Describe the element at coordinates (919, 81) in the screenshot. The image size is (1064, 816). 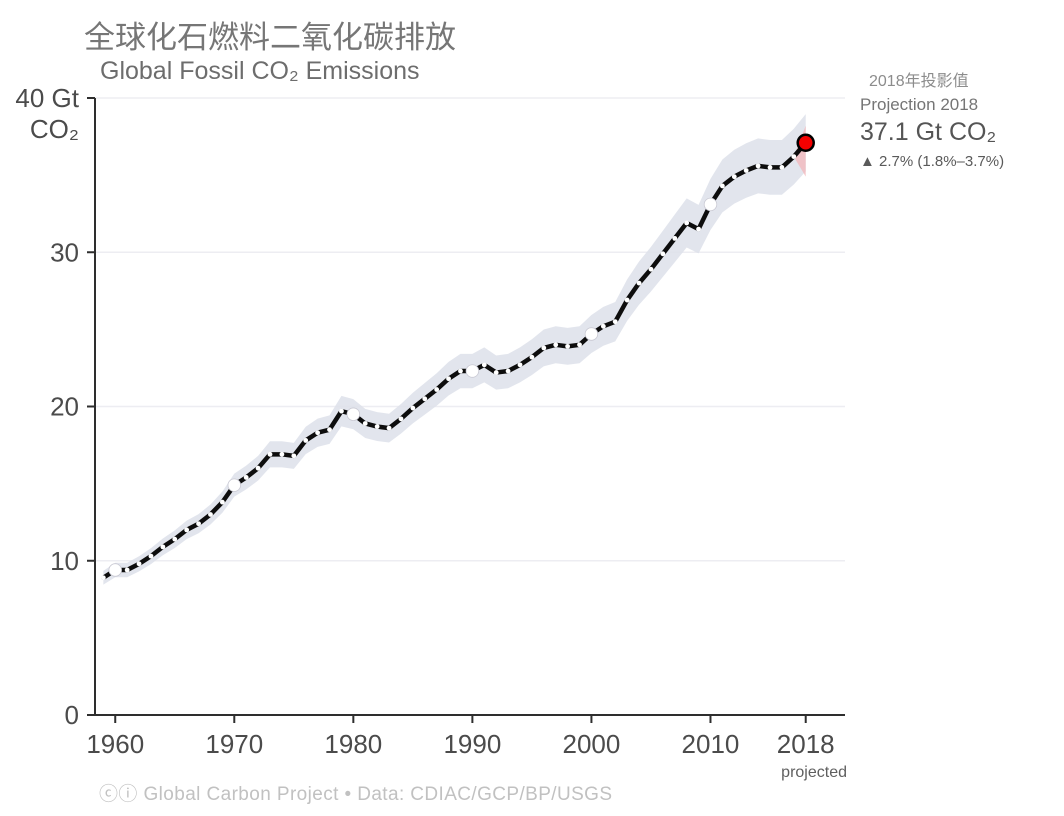
I see `projection-label-zh: 2018年投影值` at that location.